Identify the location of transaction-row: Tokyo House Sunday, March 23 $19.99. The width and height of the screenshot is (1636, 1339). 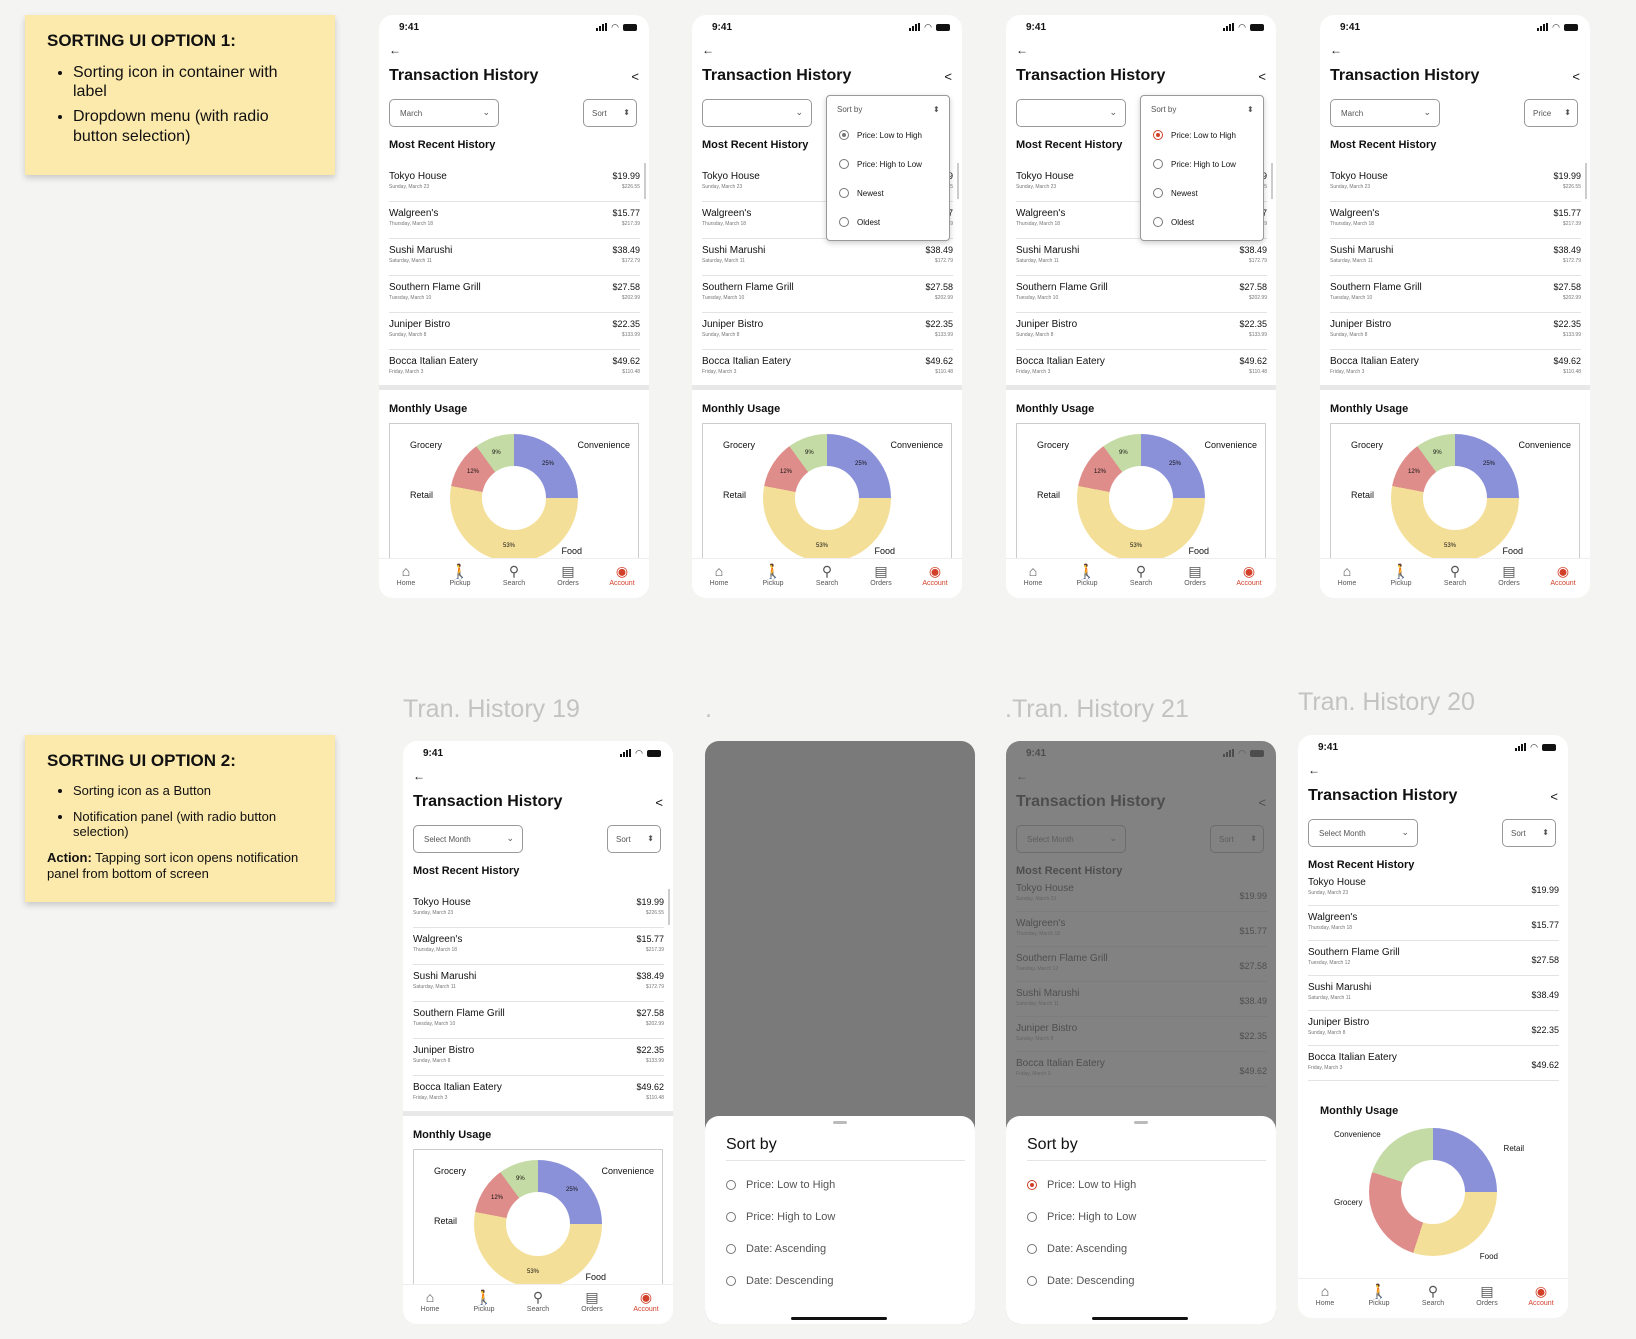
(1433, 888).